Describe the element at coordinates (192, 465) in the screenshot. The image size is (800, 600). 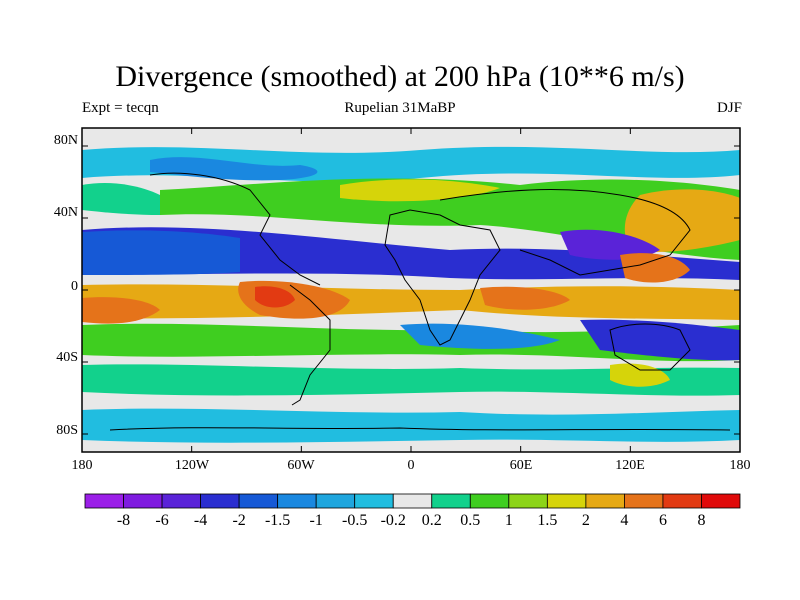
I see `lon-label: 120W` at that location.